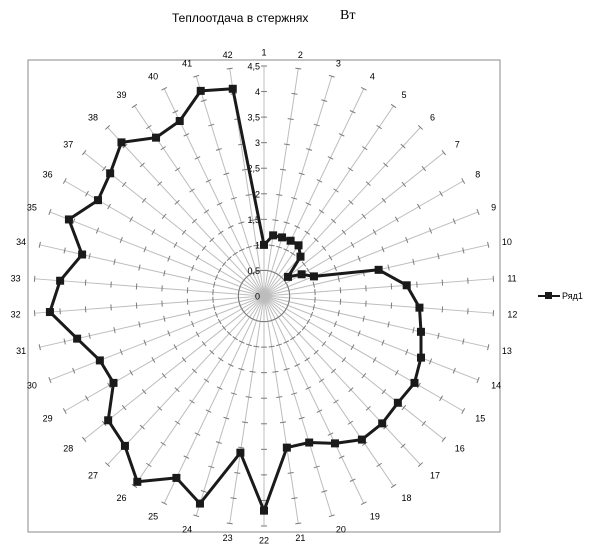 This screenshot has width=590, height=551. Describe the element at coordinates (93, 118) in the screenshot. I see `category-label-38: 38` at that location.